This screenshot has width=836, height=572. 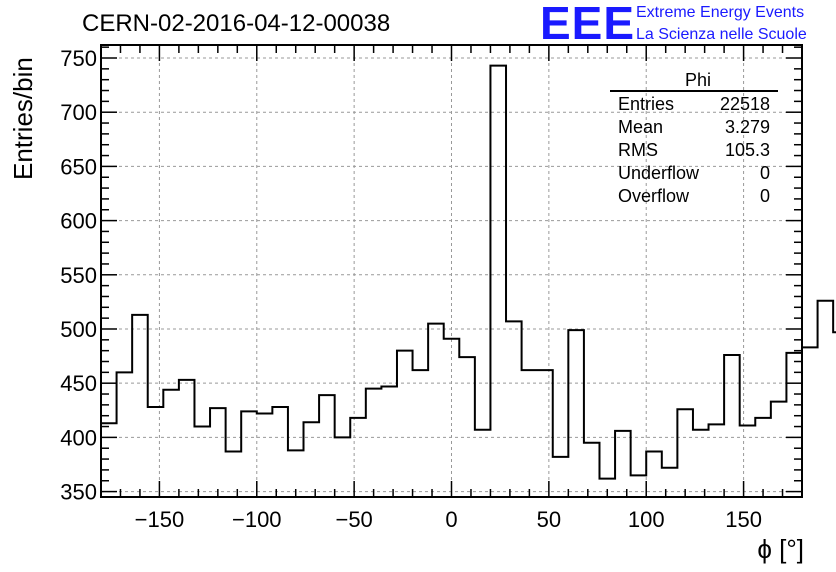 What do you see at coordinates (353, 519) in the screenshot?
I see `x-tick-label: −50` at bounding box center [353, 519].